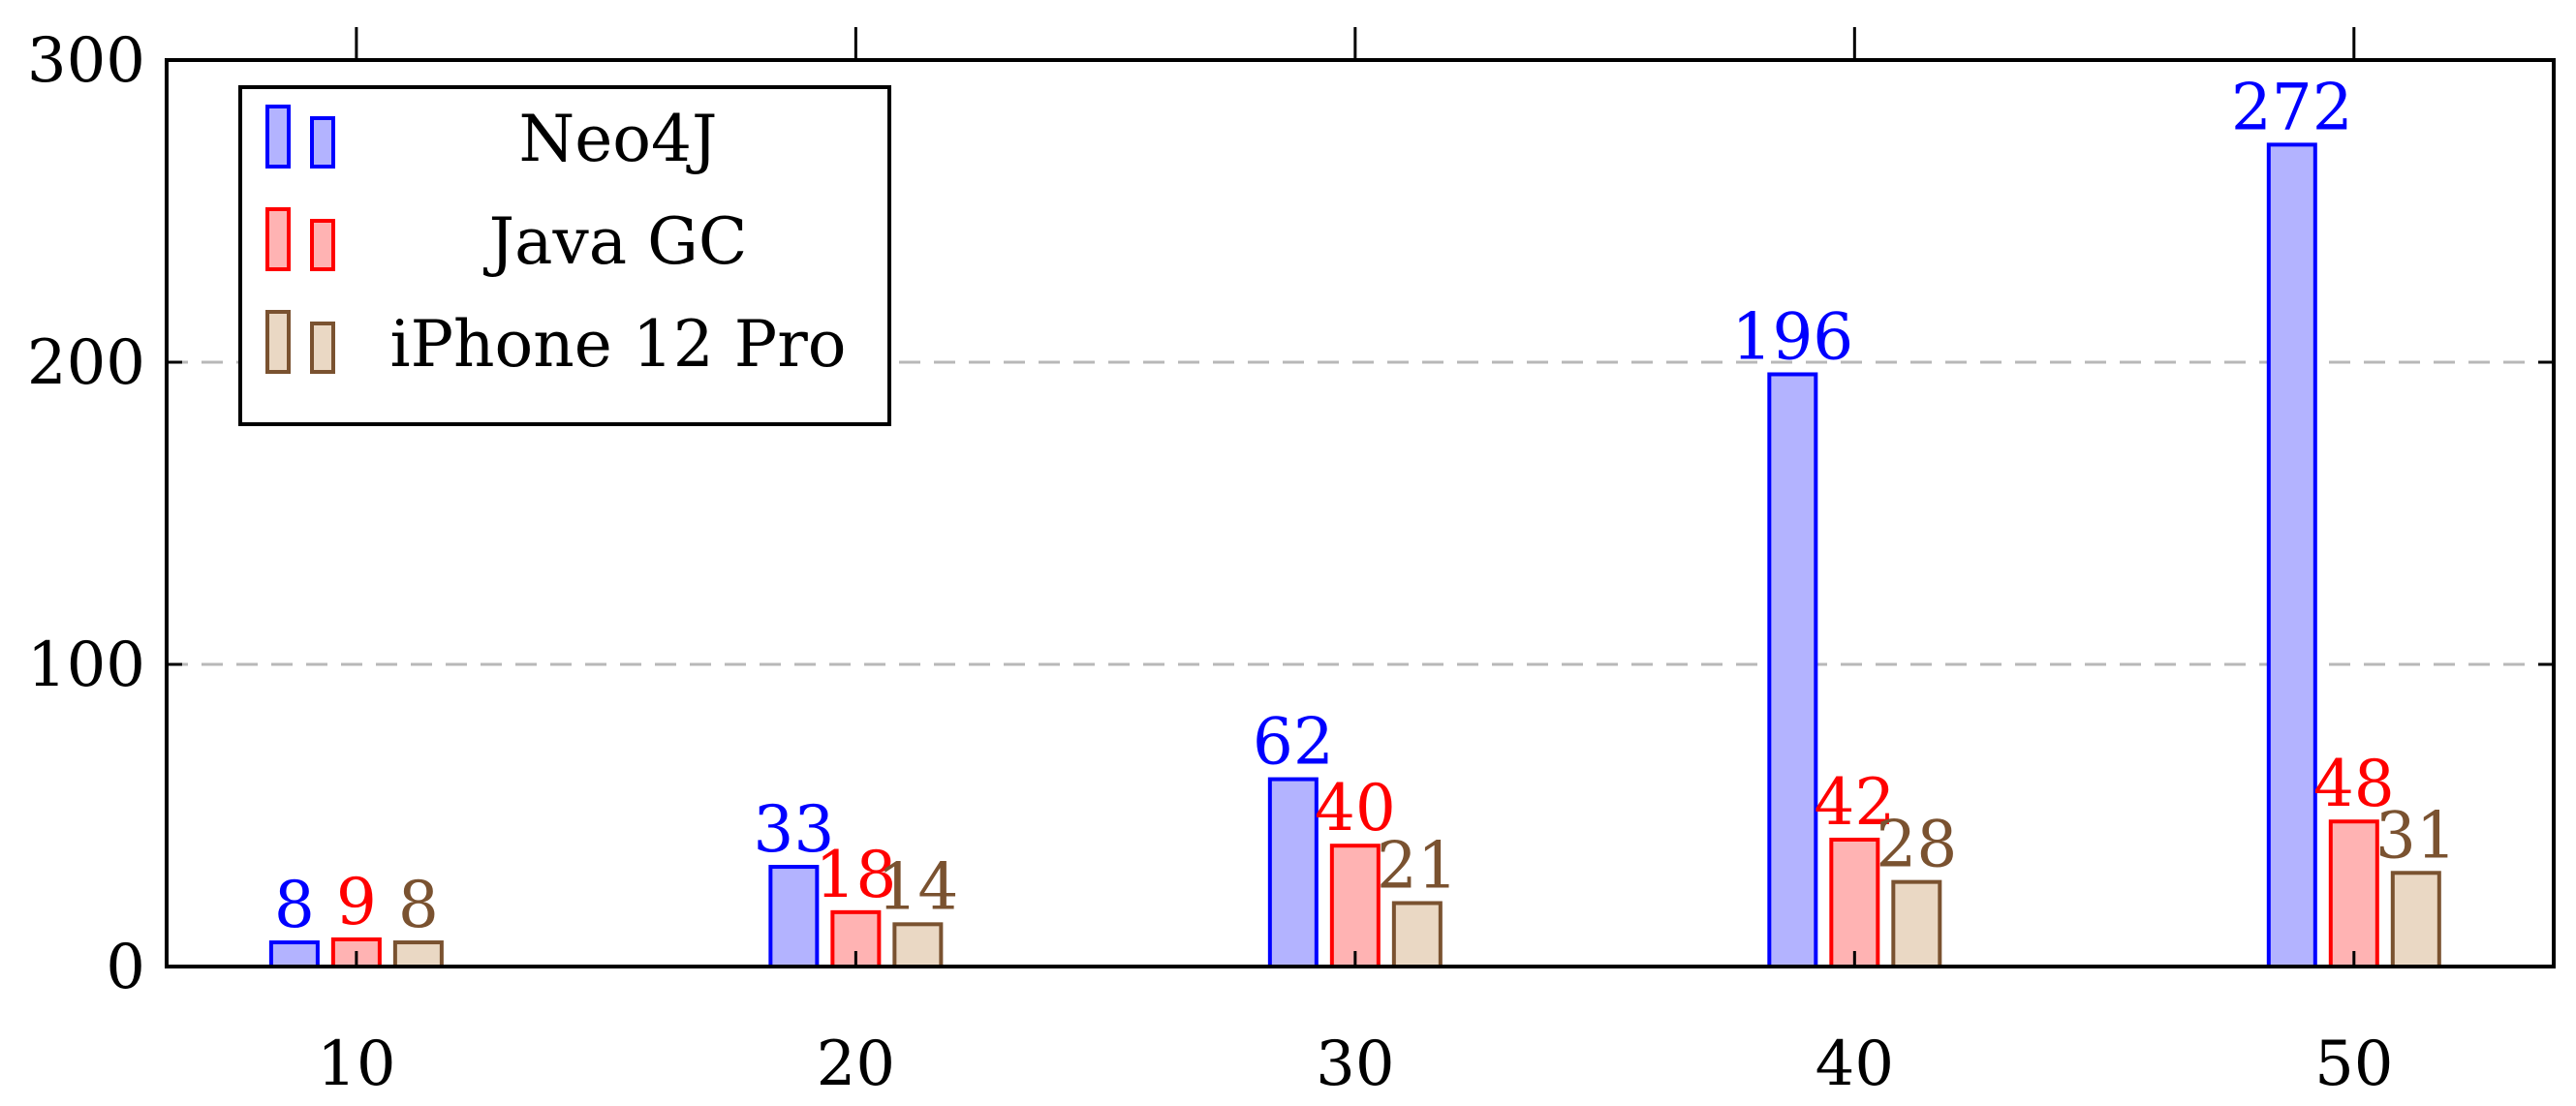 The height and width of the screenshot is (1106, 2576). Describe the element at coordinates (618, 139) in the screenshot. I see `legend-label: Neo4J` at that location.